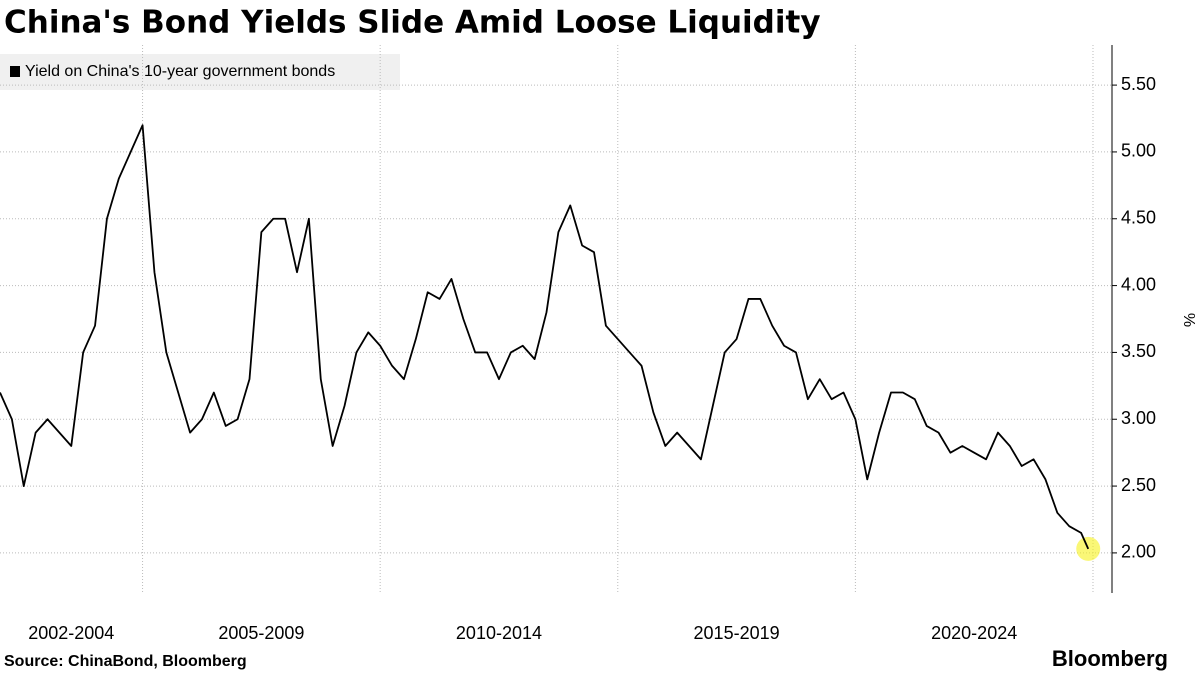 The width and height of the screenshot is (1200, 675). Describe the element at coordinates (1138, 485) in the screenshot. I see `y-tick-label: 2.50` at that location.